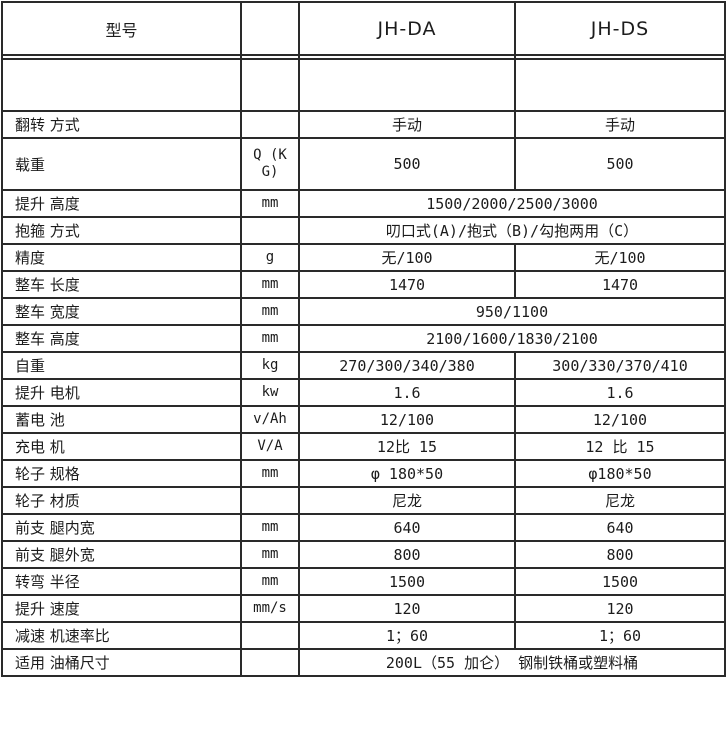 The width and height of the screenshot is (726, 750). What do you see at coordinates (407, 473) in the screenshot?
I see `value-cell-jh-da: φ 180*50` at bounding box center [407, 473].